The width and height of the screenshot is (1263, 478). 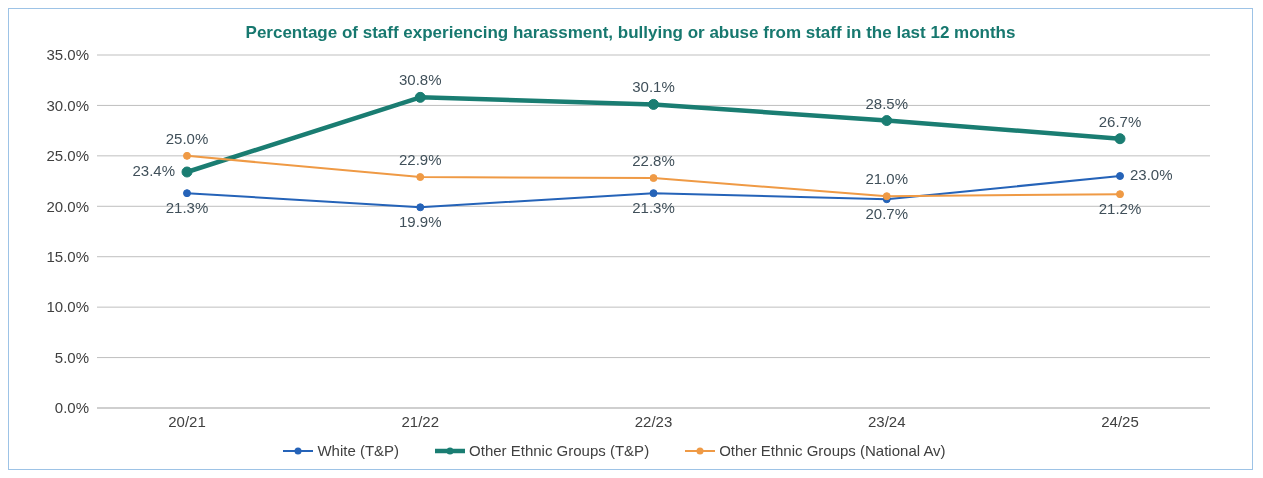 What do you see at coordinates (67, 105) in the screenshot?
I see `y-tick-label: 30.0%` at bounding box center [67, 105].